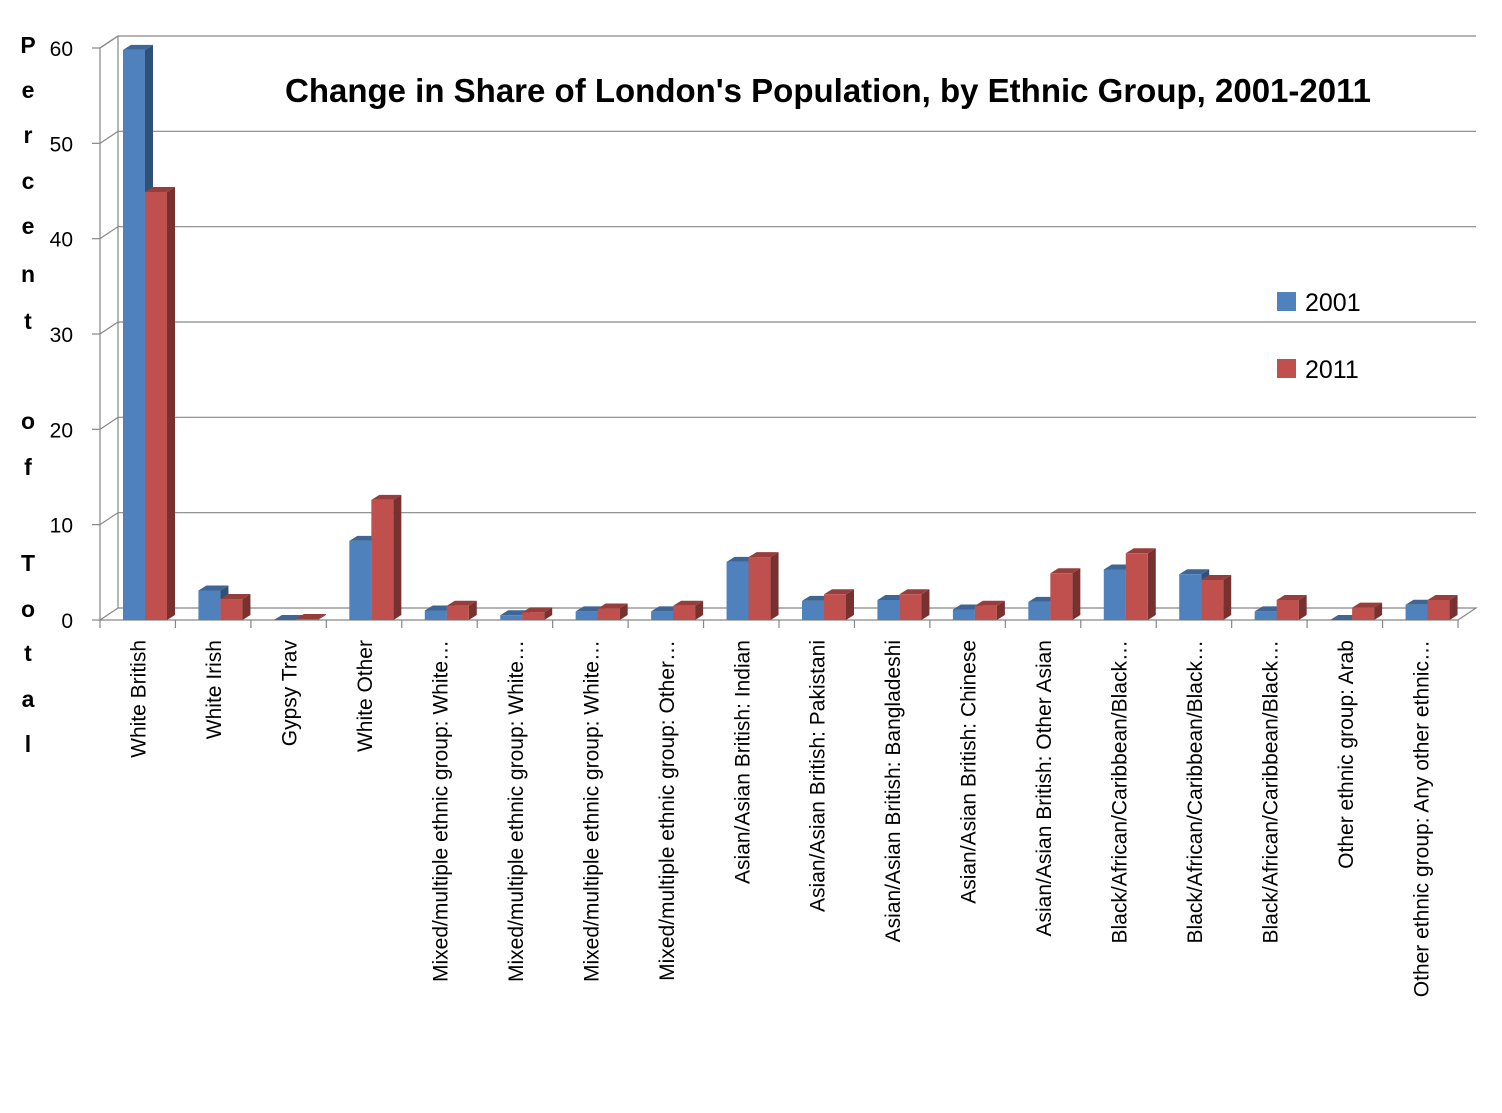  Describe the element at coordinates (28, 563) in the screenshot. I see `y-axis-label-letter: T` at that location.